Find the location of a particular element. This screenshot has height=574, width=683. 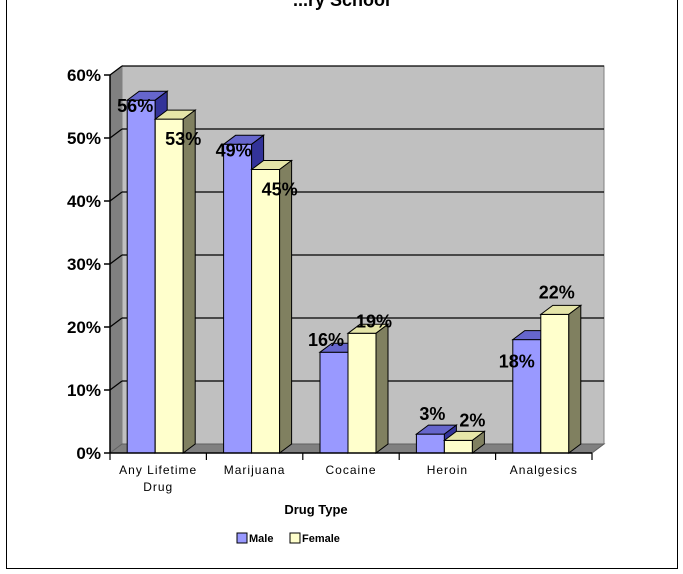

y-tick-label: 10% is located at coordinates (84, 390).